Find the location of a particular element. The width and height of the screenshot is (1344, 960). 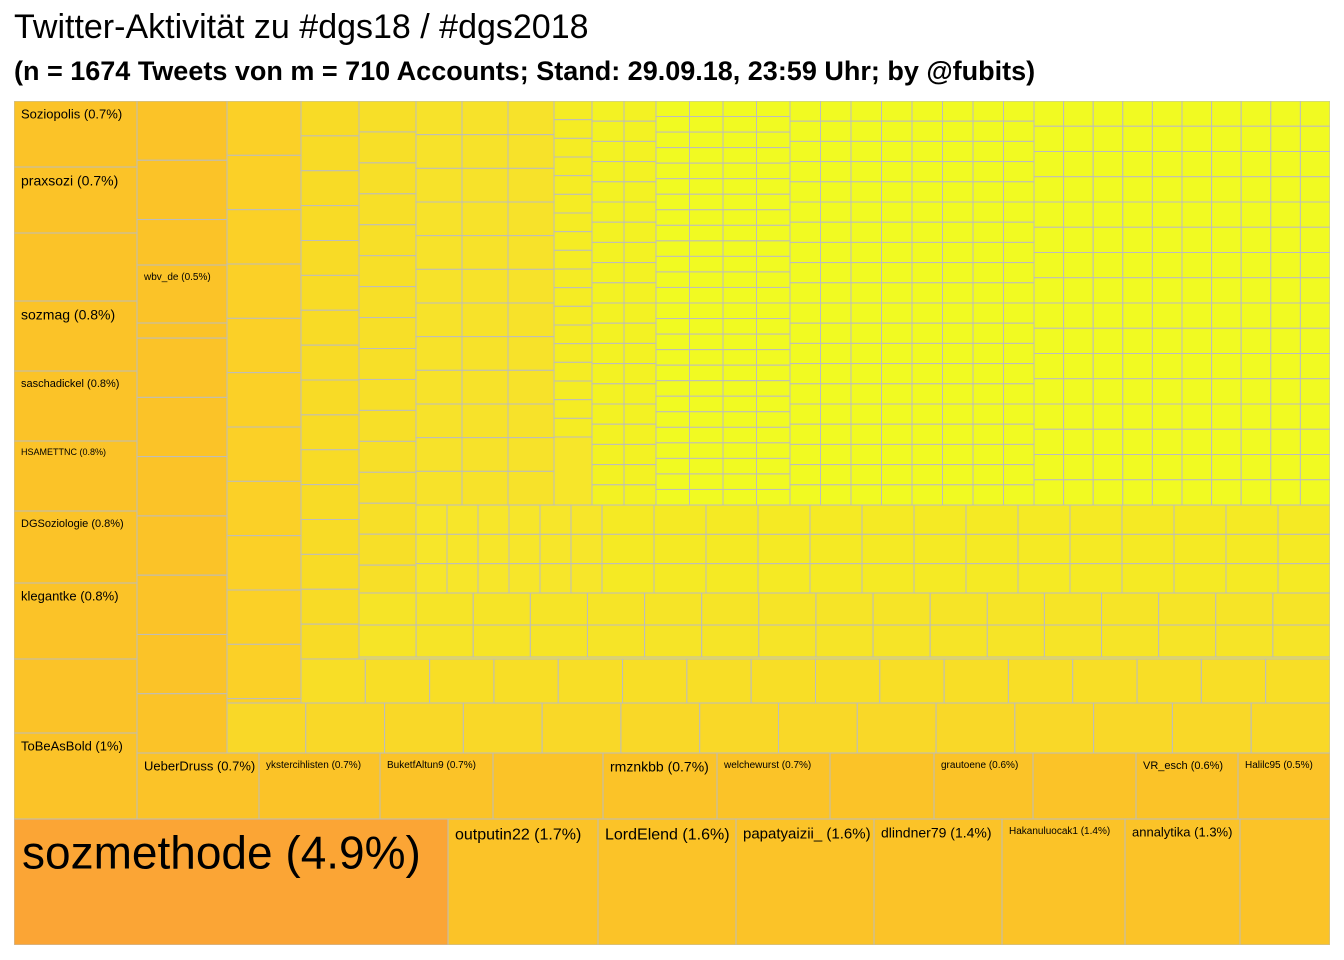

treemap-tile-tobeasbold: ToBeAsBold (1%) is located at coordinates (76, 776).